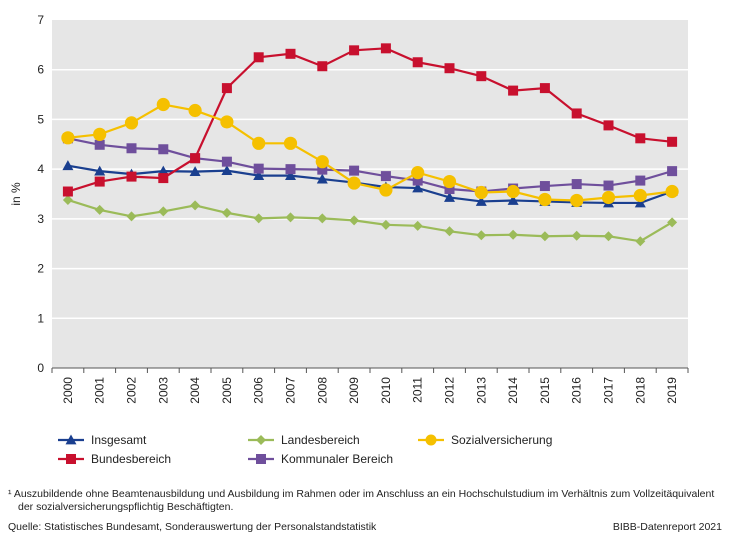 This screenshot has width=730, height=541. I want to click on x-tick-label: 2014, so click(513, 390).